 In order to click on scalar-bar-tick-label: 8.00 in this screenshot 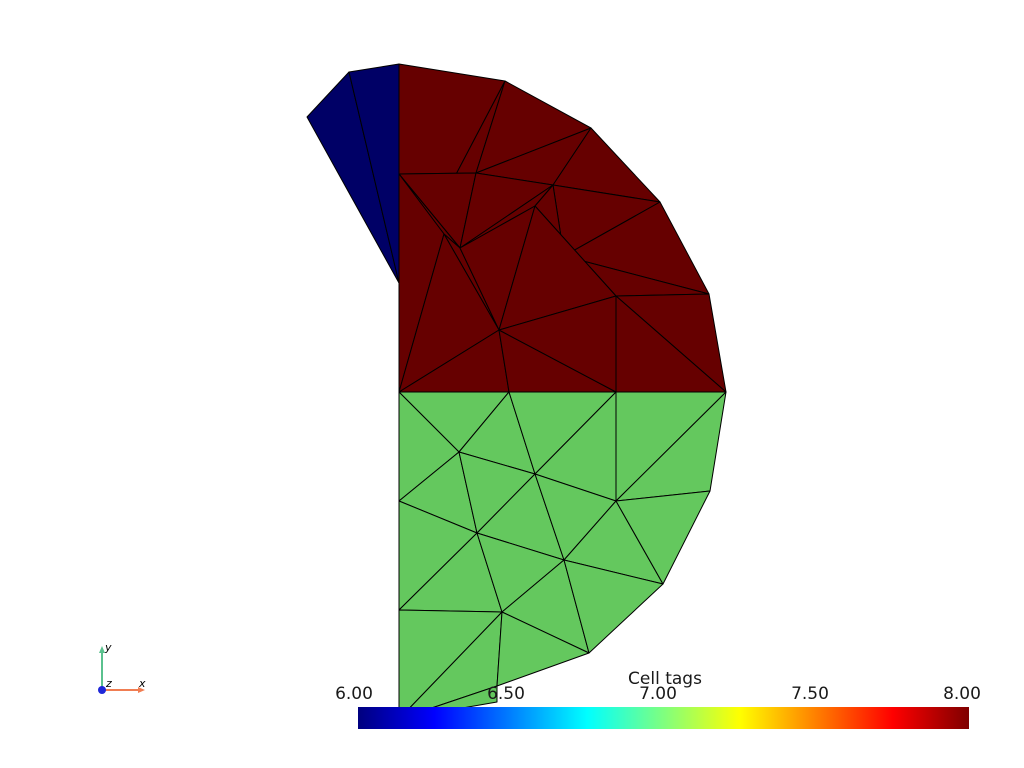, I will do `click(962, 694)`.